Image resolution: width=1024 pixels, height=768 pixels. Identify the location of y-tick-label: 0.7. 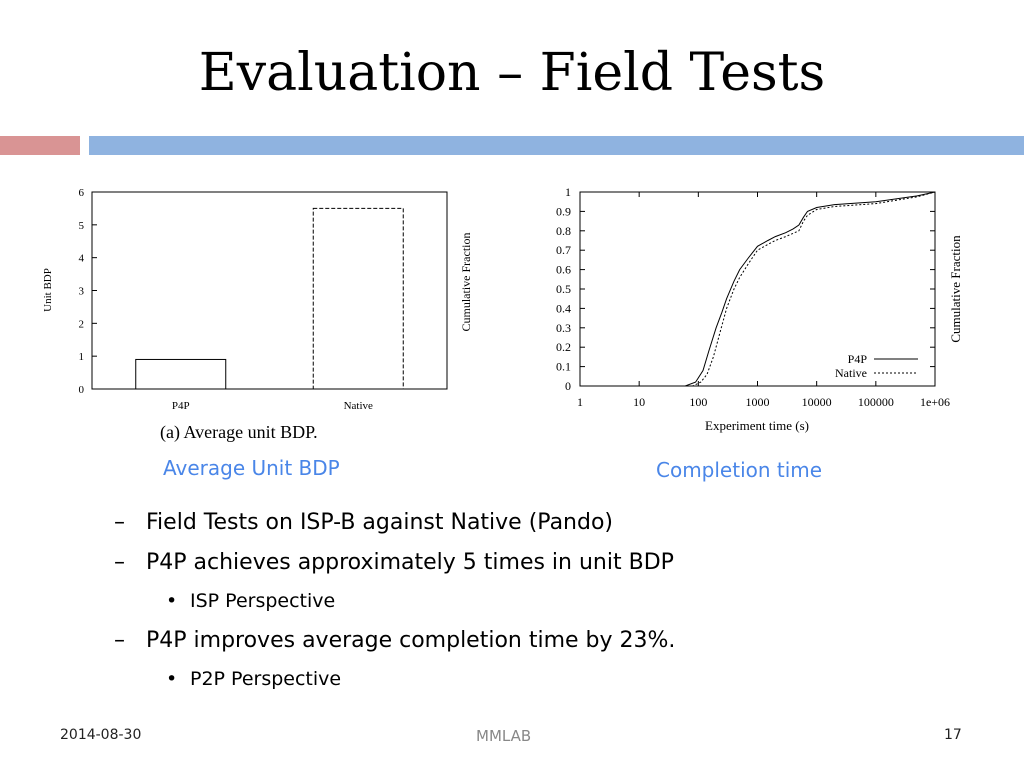
(563, 250).